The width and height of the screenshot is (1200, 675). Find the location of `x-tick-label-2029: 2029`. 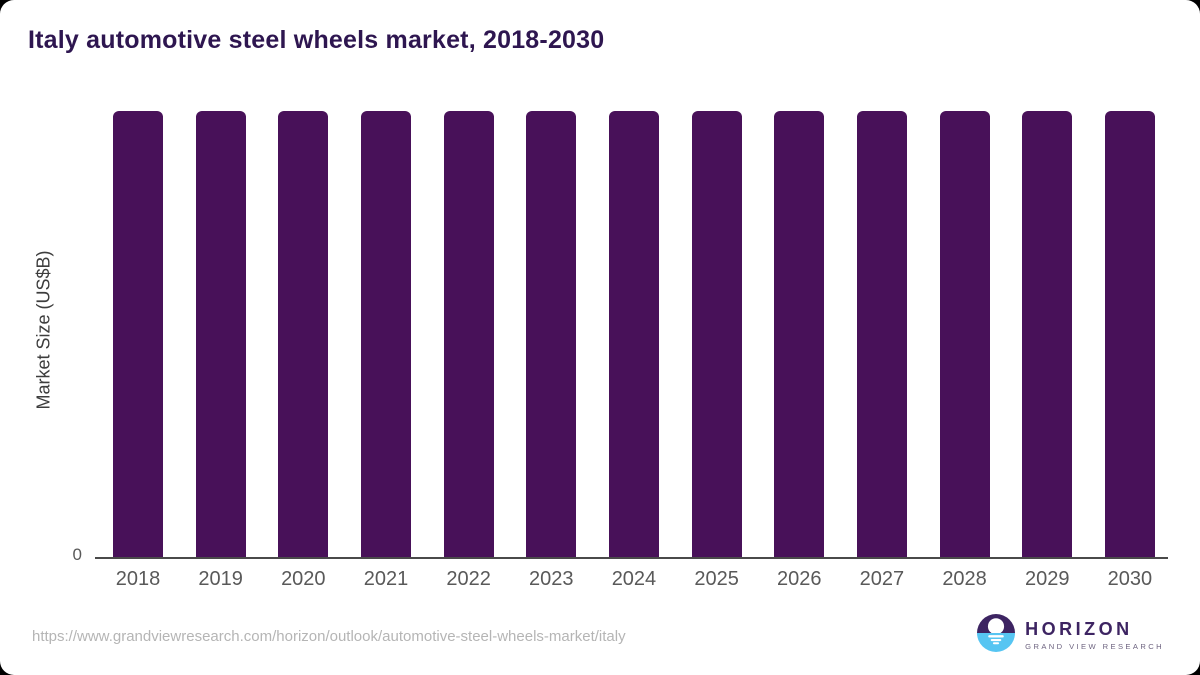

x-tick-label-2029: 2029 is located at coordinates (1047, 579).